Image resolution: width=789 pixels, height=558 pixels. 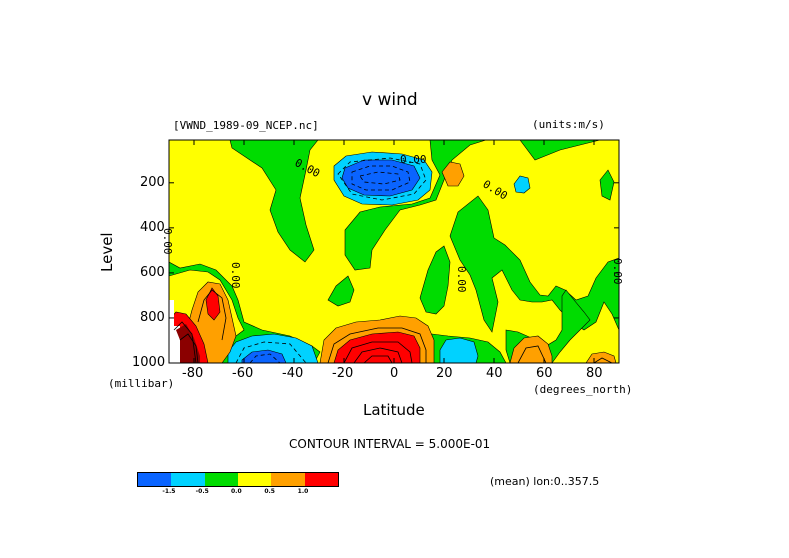 I want to click on colorbar-tick-label: 1.0, so click(x=303, y=491).